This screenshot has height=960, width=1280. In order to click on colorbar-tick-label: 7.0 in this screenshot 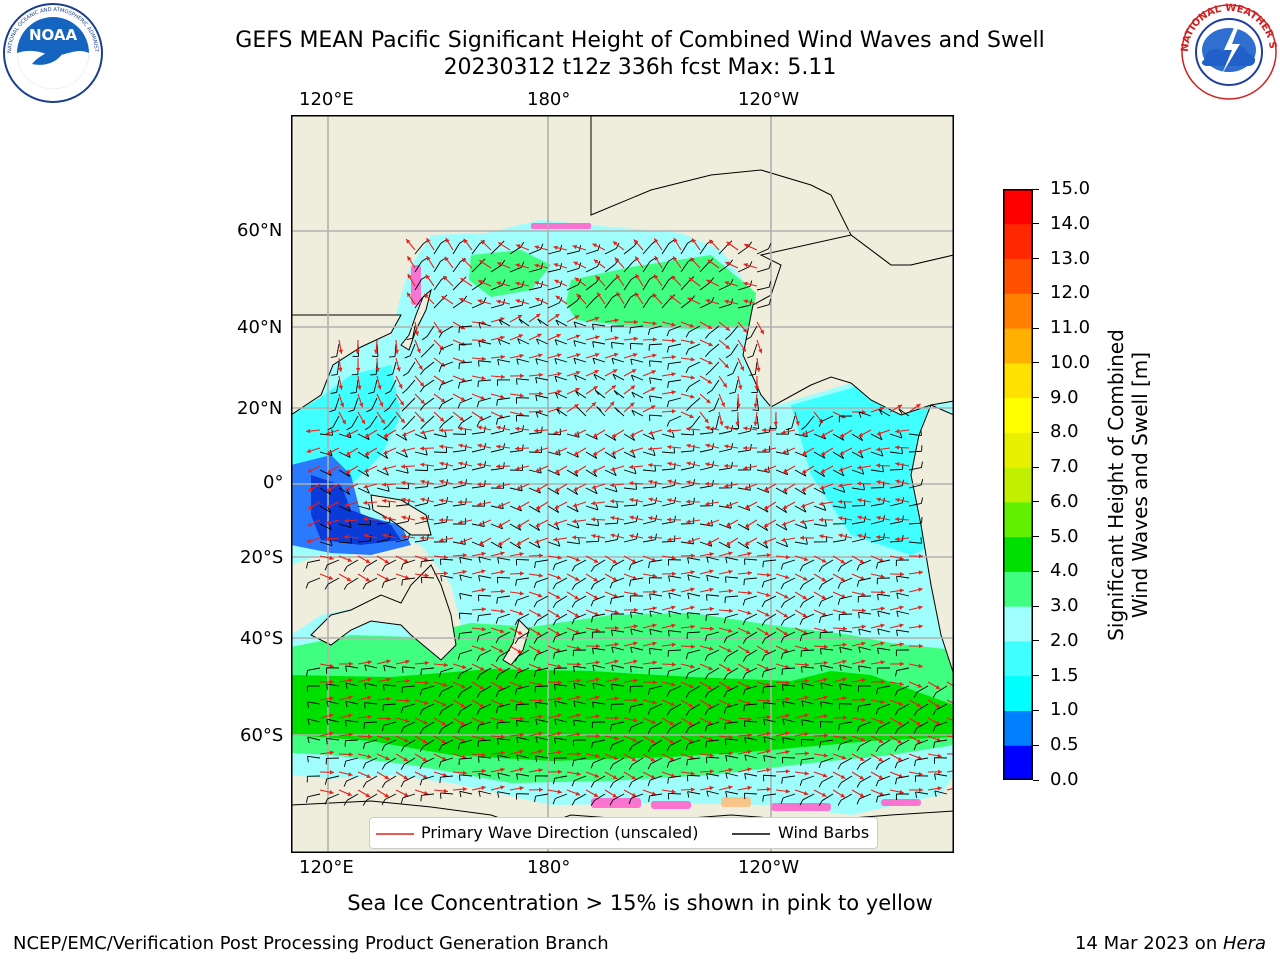, I will do `click(1064, 467)`.